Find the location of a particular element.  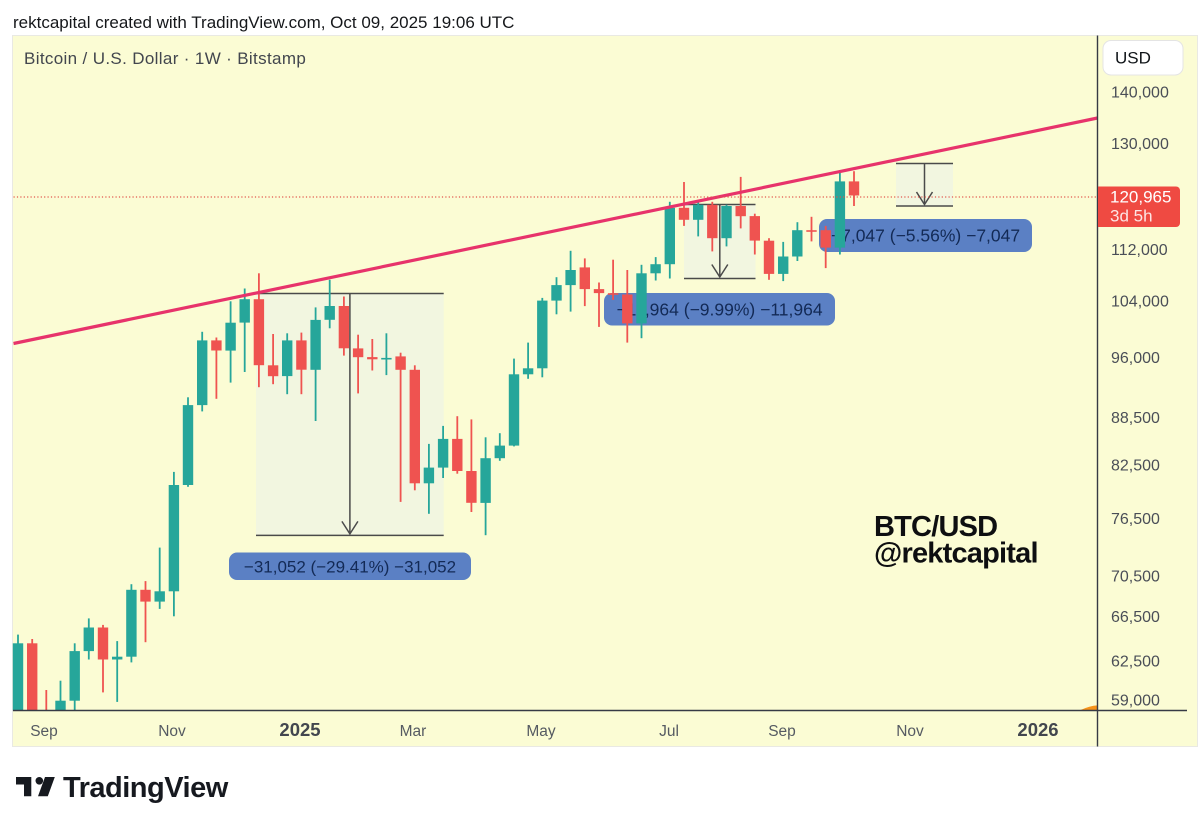

svg-text: 130,000 is located at coordinates (1140, 144).